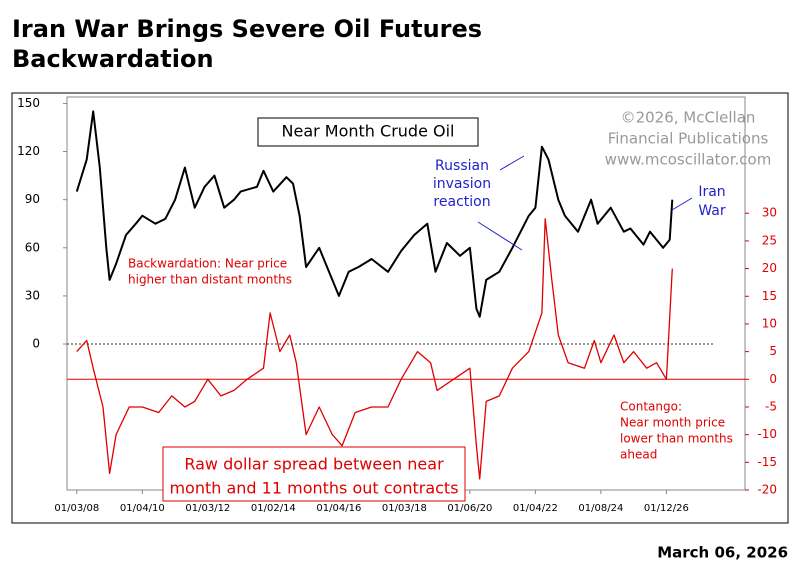  What do you see at coordinates (769, 323) in the screenshot?
I see `y2-tick-label: 10` at bounding box center [769, 323].